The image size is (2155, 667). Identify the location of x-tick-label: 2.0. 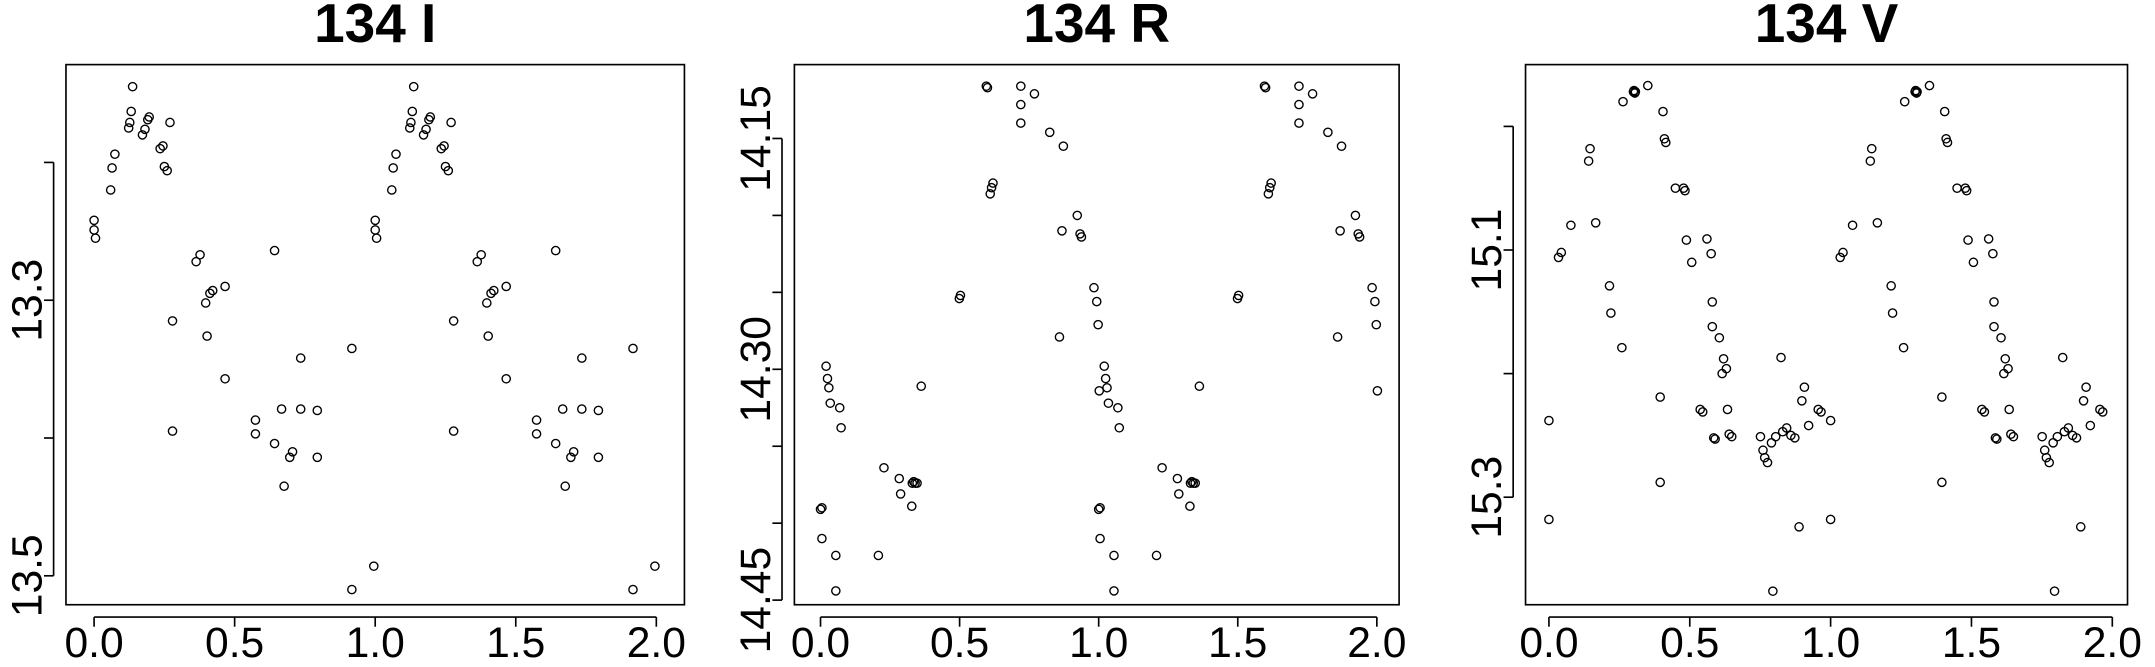
(1376, 643).